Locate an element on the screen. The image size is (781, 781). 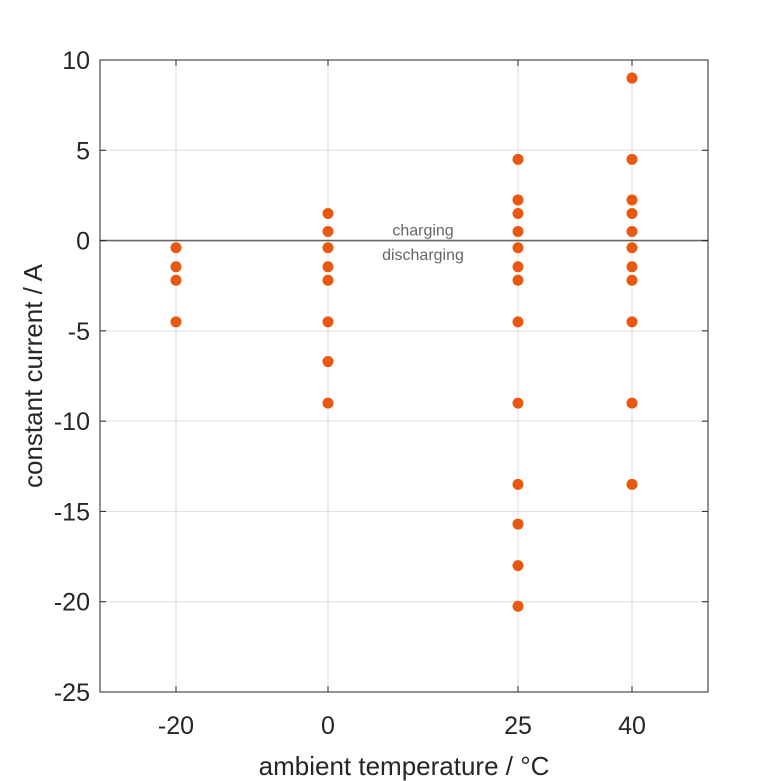
annotation-charging: charging is located at coordinates (422, 231).